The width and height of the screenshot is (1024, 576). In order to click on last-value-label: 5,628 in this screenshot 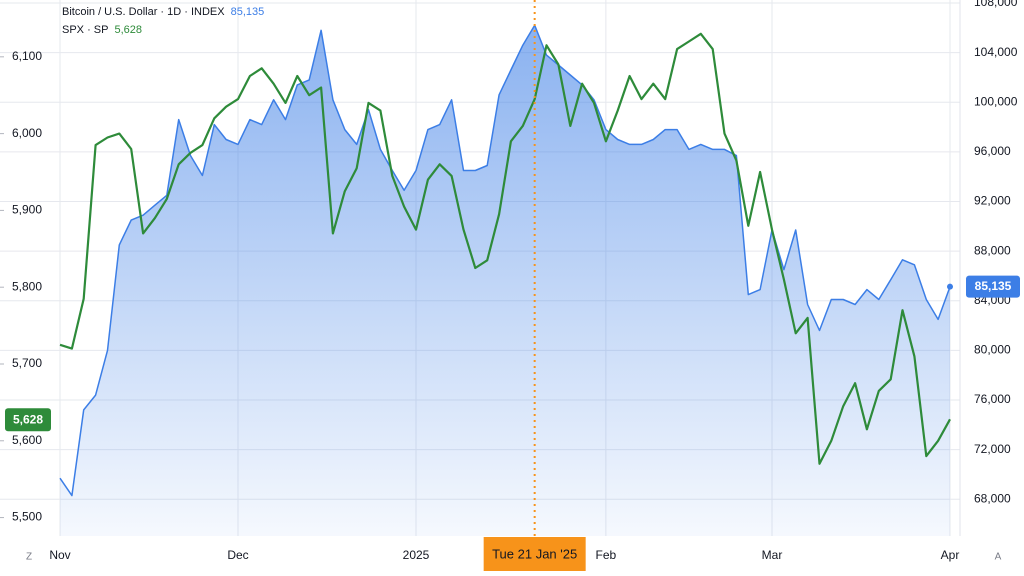, I will do `click(28, 419)`.